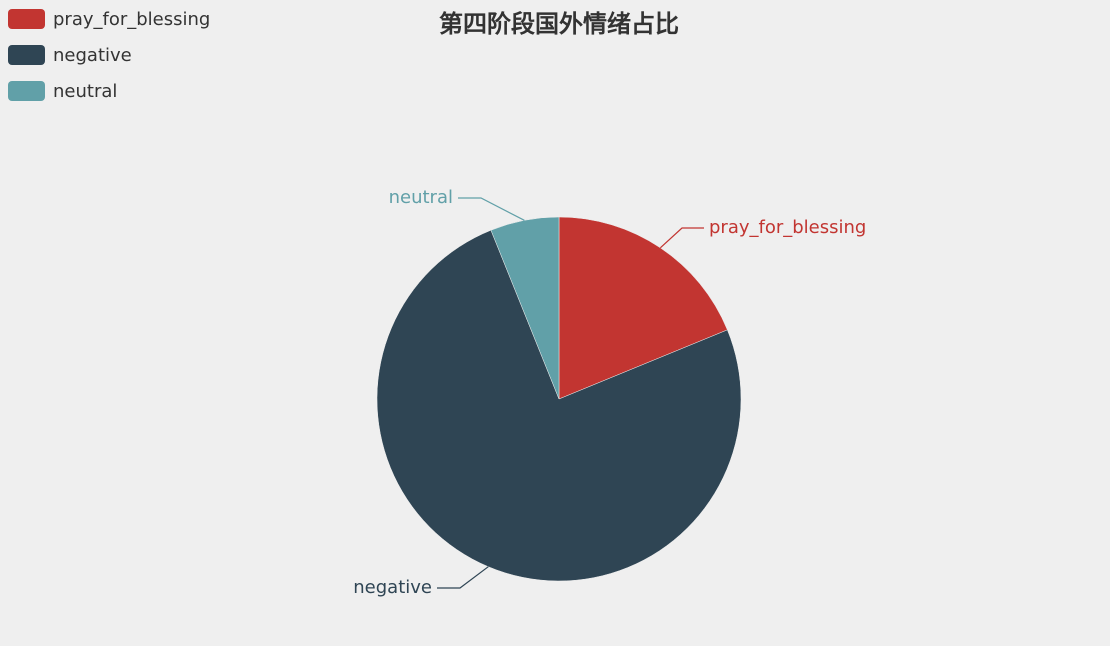 This screenshot has height=646, width=1110. What do you see at coordinates (525, 308) in the screenshot?
I see `pie-slice-neutral` at bounding box center [525, 308].